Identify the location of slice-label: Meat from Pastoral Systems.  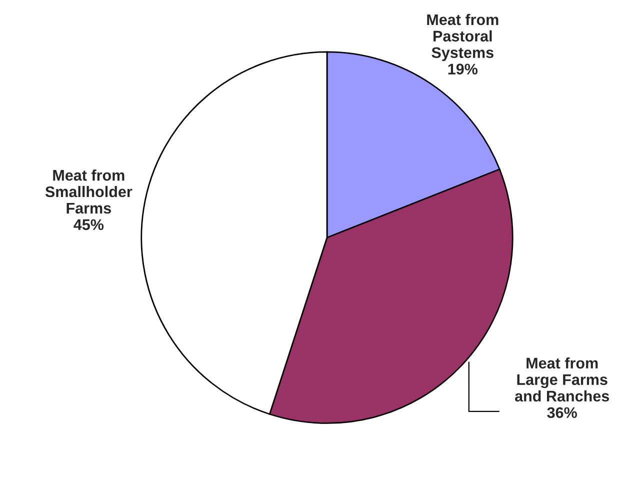
(462, 38).